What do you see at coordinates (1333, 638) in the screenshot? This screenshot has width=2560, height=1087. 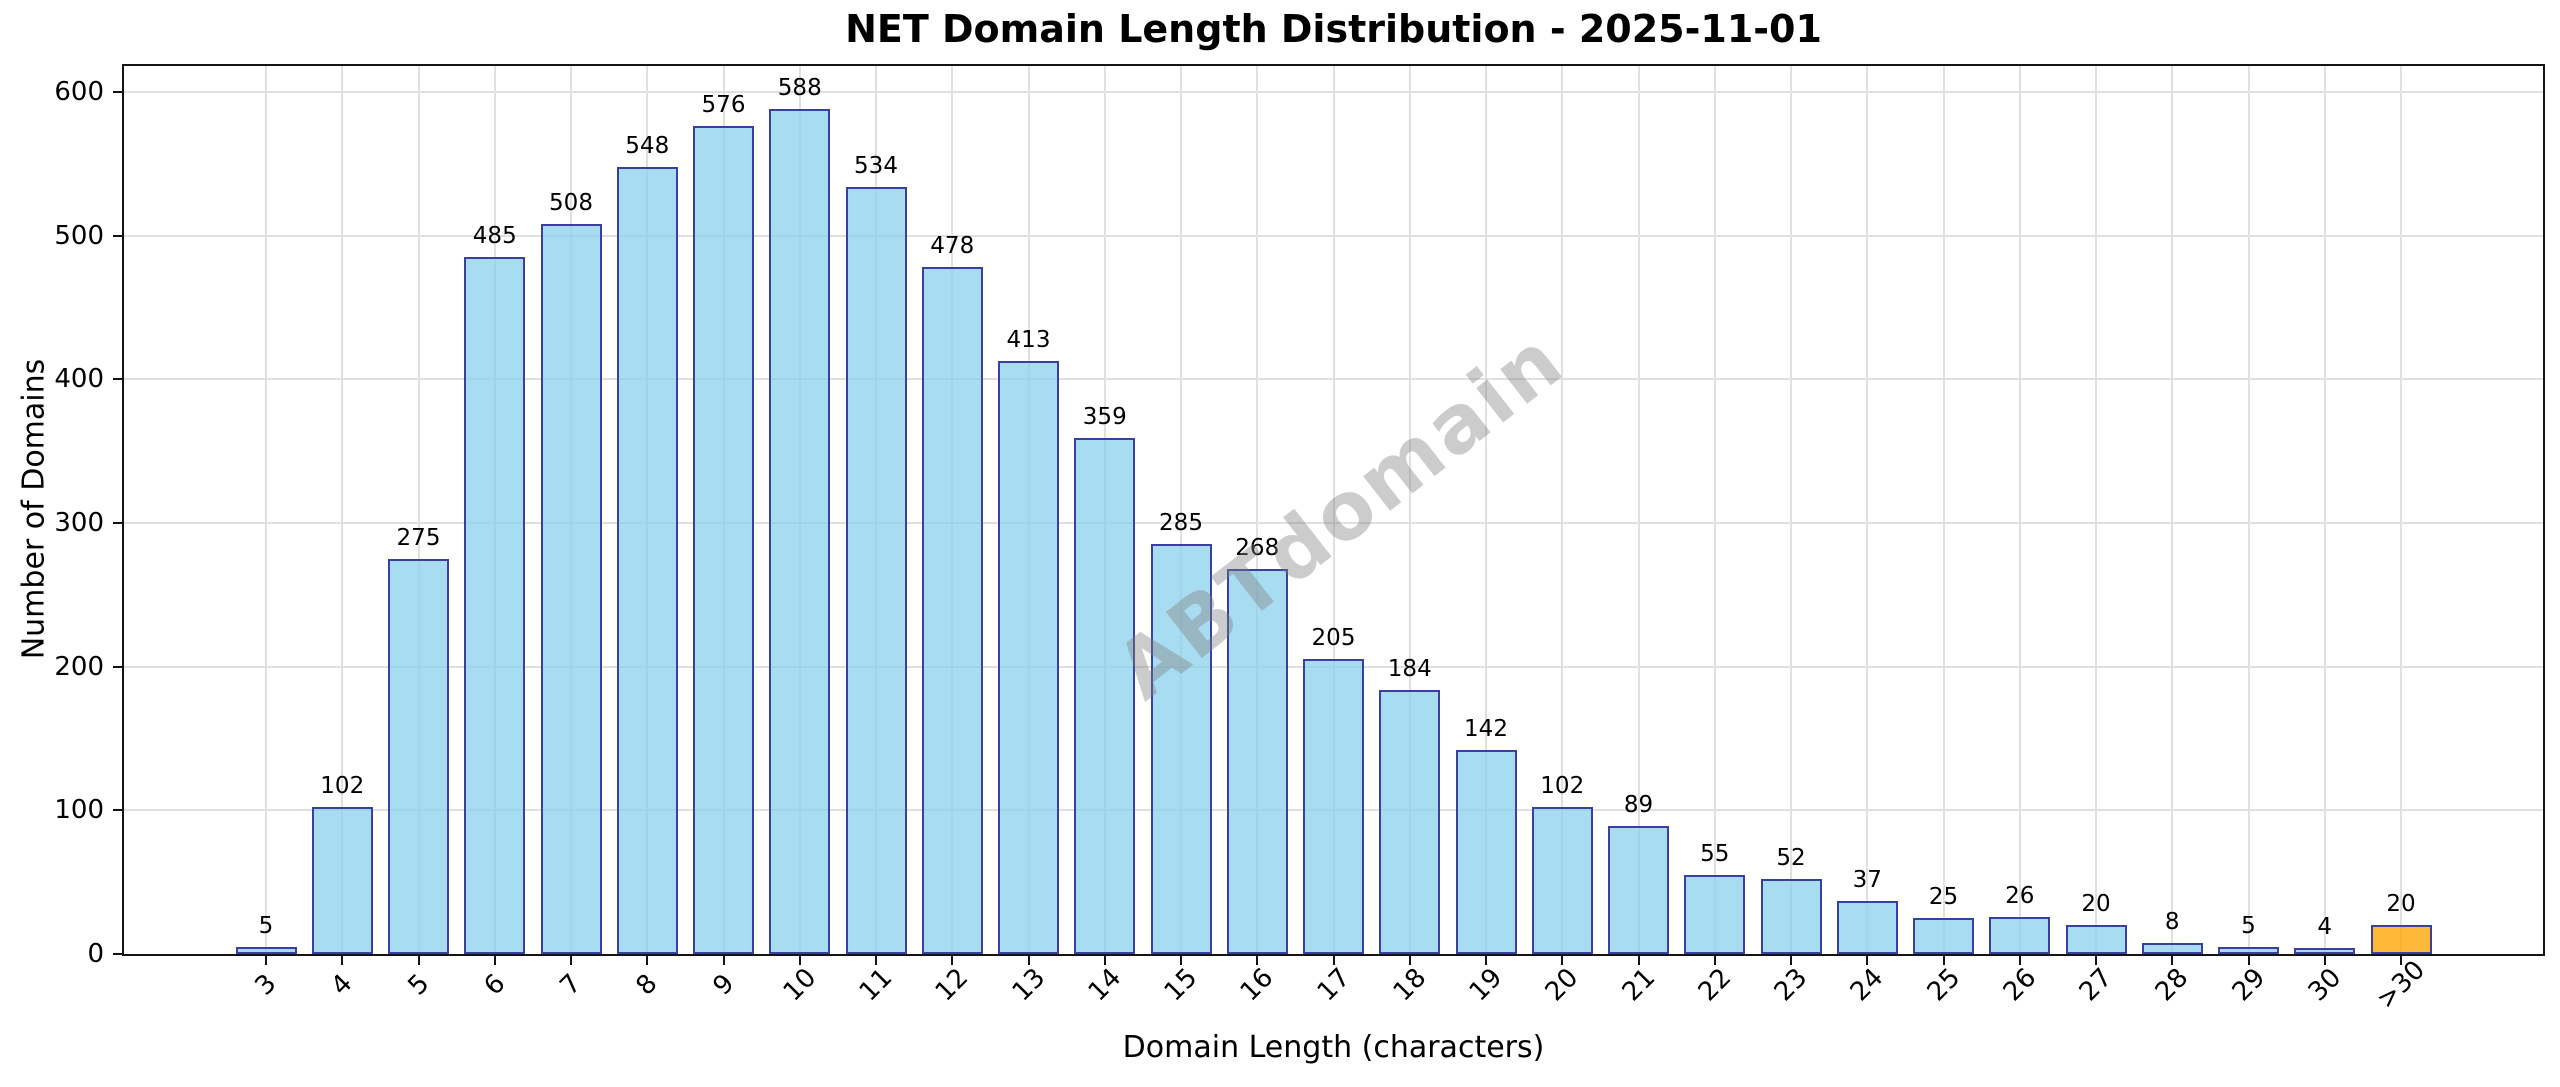 I see `bar-value-label: 205` at bounding box center [1333, 638].